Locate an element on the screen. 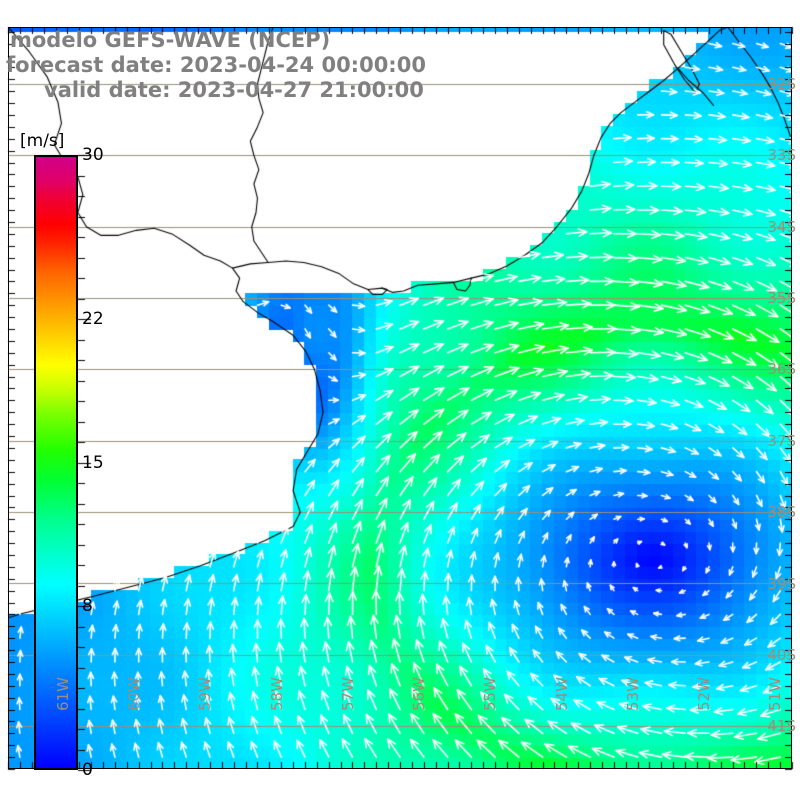 Image resolution: width=800 pixels, height=800 pixels. colorbar-tick-30: 30 is located at coordinates (93, 155).